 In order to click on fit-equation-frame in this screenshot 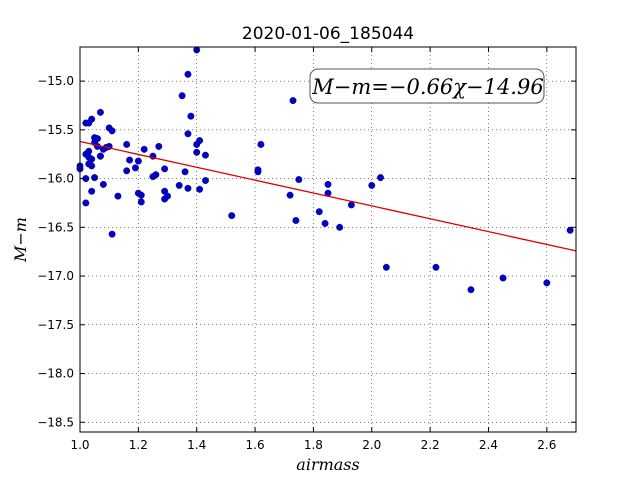, I will do `click(427, 86)`.